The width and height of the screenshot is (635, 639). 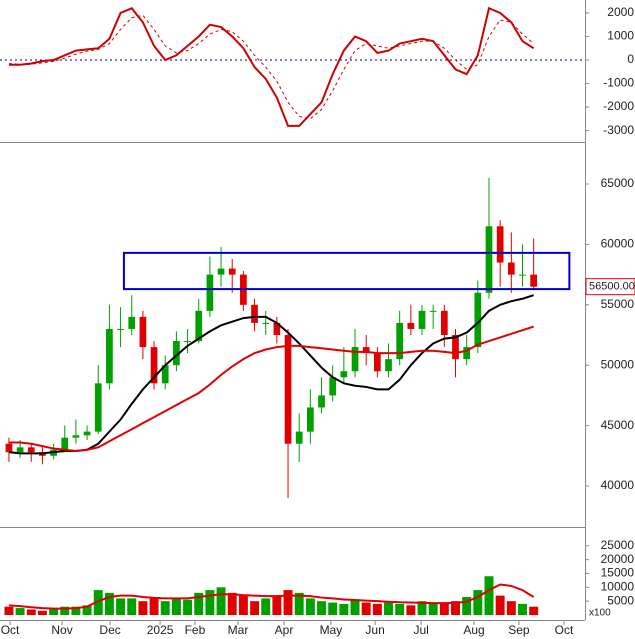 I want to click on price-tag: 56500.00, so click(x=612, y=287).